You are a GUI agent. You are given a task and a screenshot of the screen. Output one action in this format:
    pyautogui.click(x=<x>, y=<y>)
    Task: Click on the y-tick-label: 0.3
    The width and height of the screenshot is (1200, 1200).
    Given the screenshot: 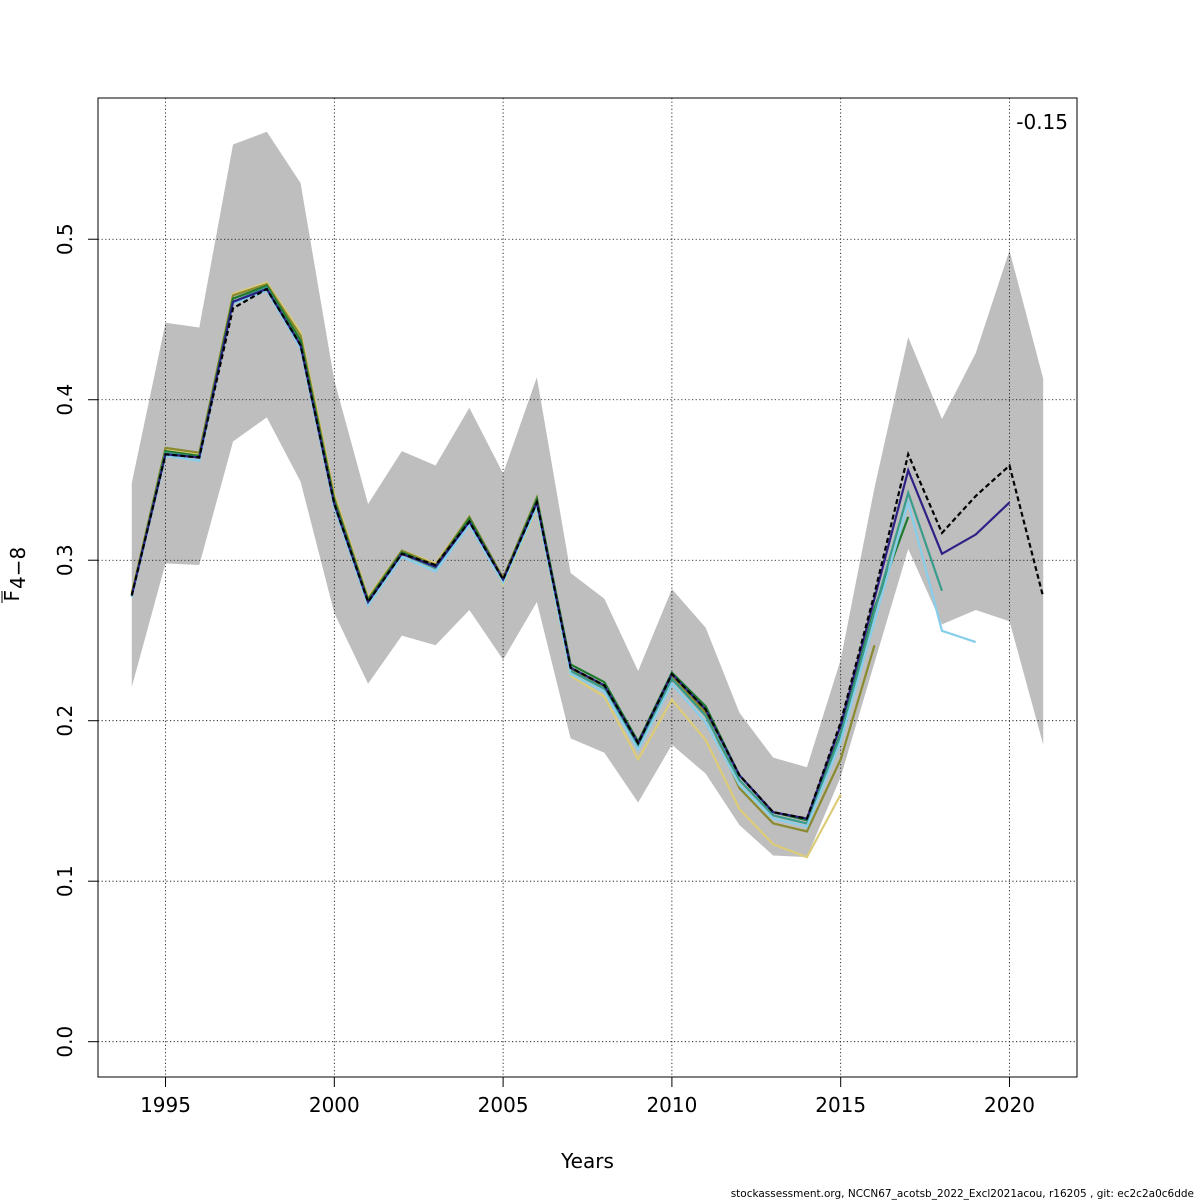 What is the action you would take?
    pyautogui.click(x=65, y=560)
    